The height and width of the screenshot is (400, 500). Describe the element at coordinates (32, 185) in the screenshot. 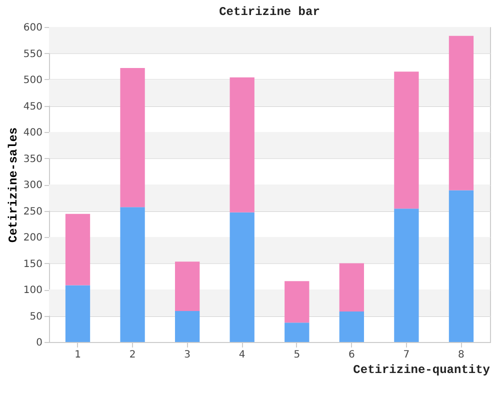

I see `y-tick-label: 300` at that location.